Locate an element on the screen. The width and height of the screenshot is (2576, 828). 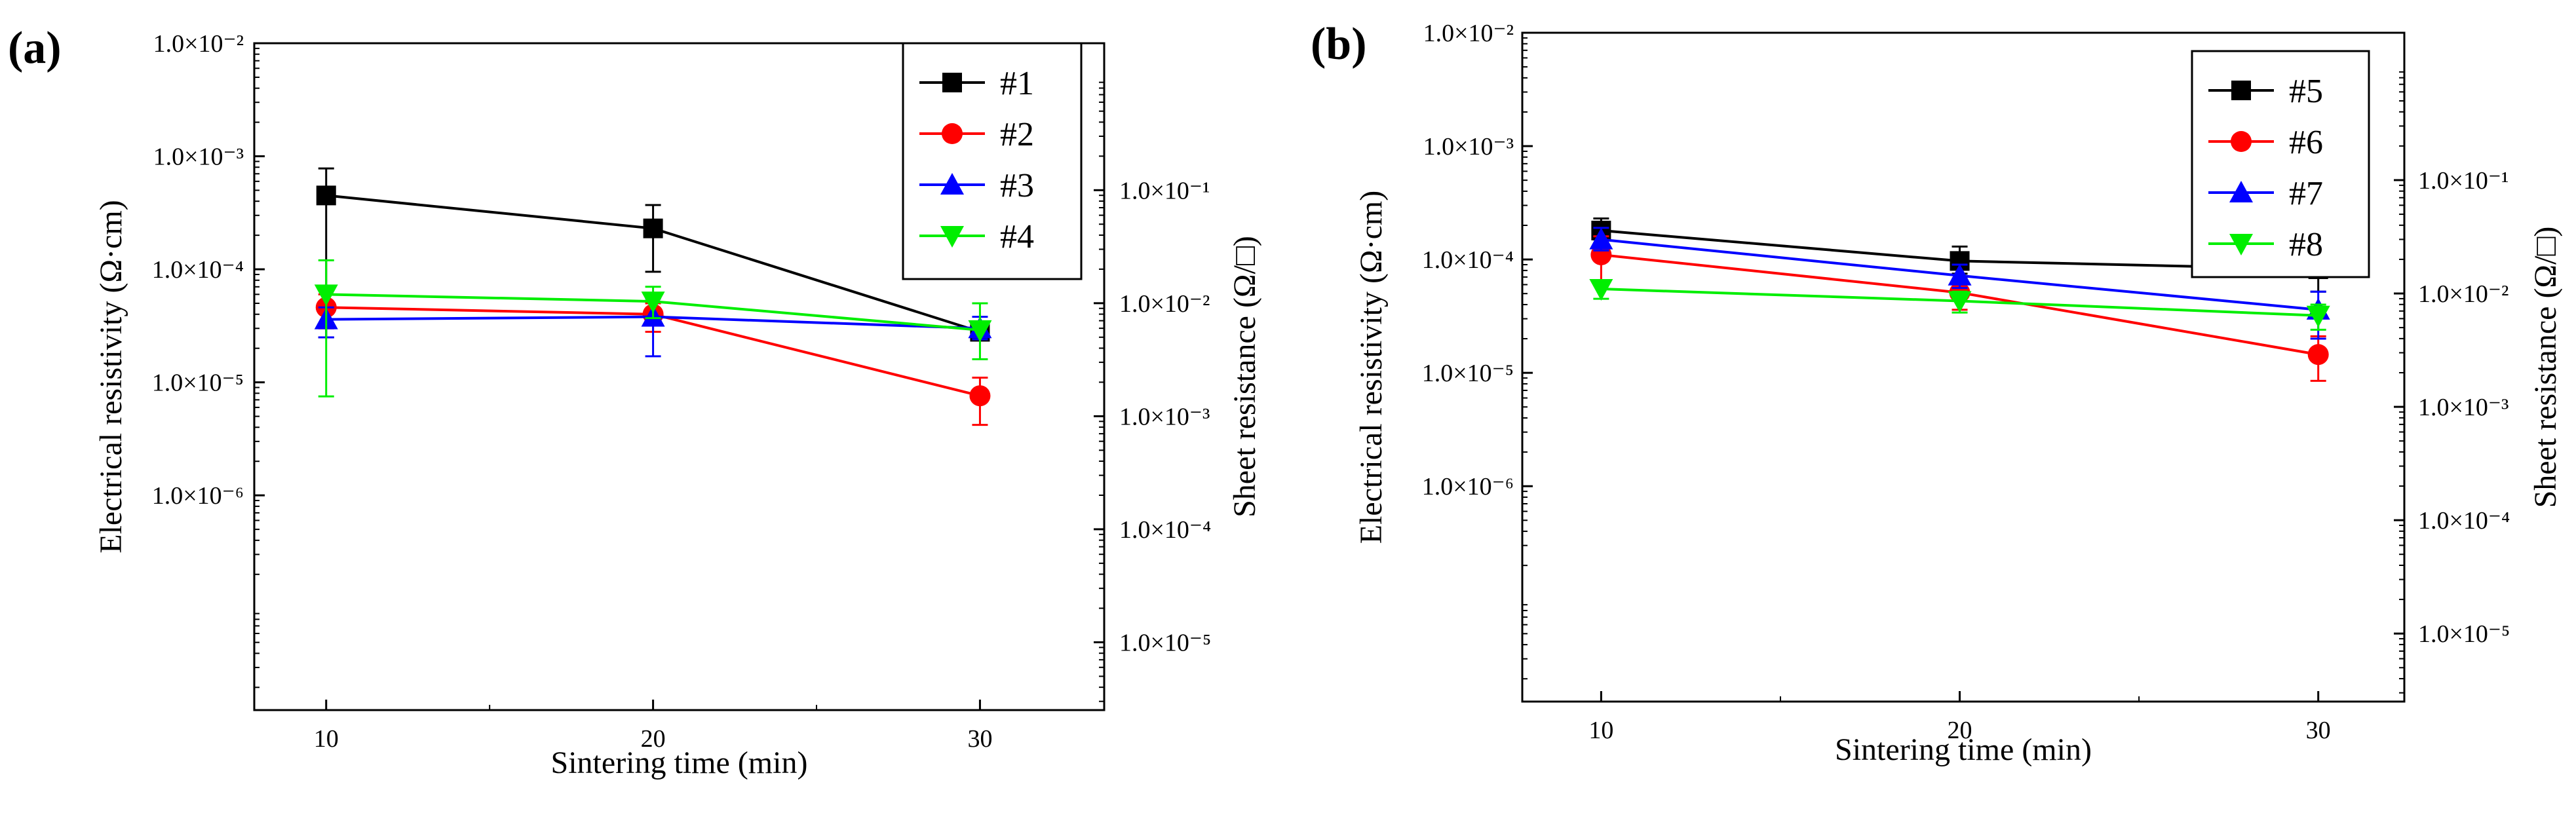
legend-item: #3 is located at coordinates (976, 186).